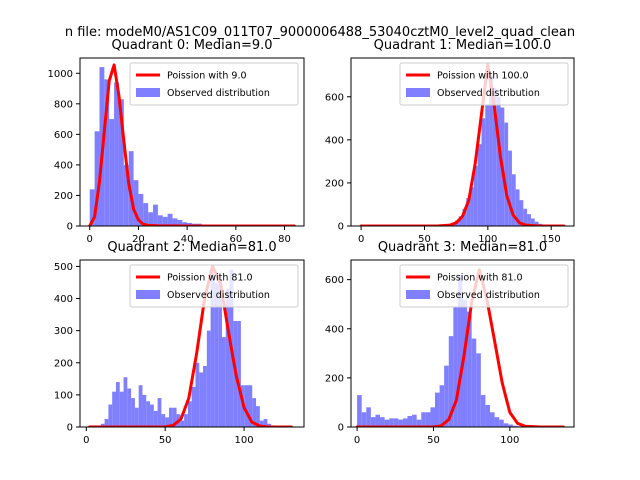 This screenshot has height=480, width=640. I want to click on y-tick-label: 500, so click(63, 267).